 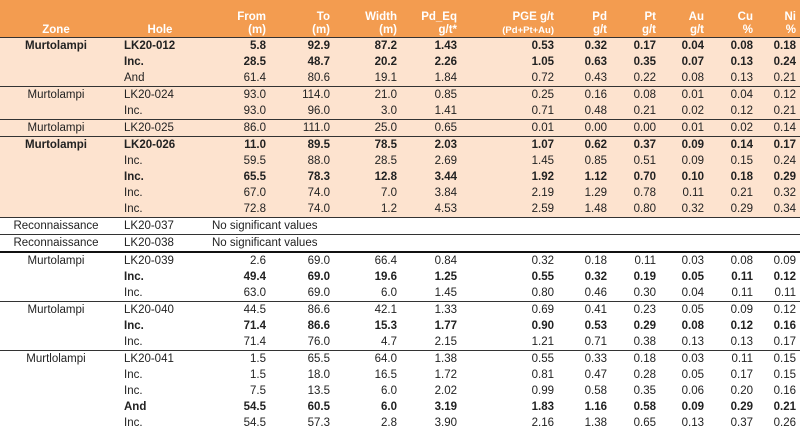 What do you see at coordinates (778, 208) in the screenshot?
I see `cell-ni: 0.34` at bounding box center [778, 208].